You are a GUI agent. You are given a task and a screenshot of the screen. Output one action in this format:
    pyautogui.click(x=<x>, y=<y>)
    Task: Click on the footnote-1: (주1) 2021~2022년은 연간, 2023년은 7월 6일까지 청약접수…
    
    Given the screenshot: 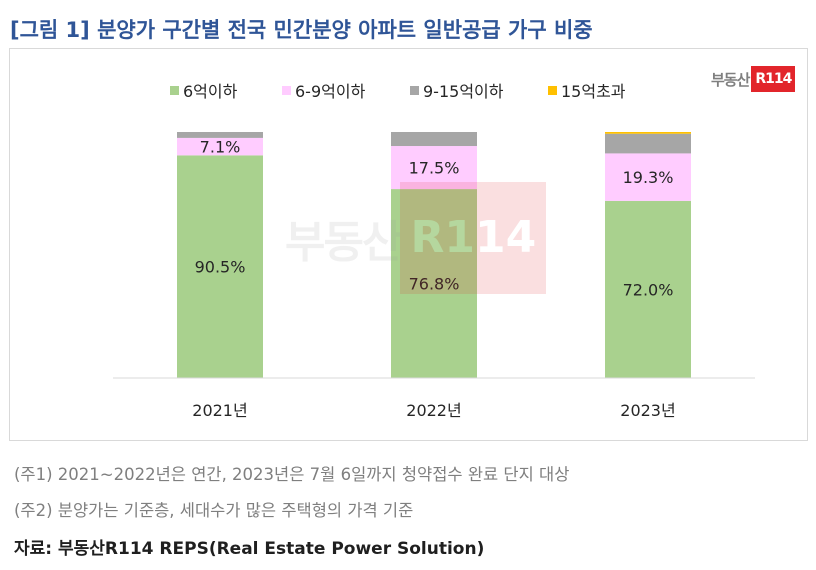 What is the action you would take?
    pyautogui.click(x=292, y=474)
    